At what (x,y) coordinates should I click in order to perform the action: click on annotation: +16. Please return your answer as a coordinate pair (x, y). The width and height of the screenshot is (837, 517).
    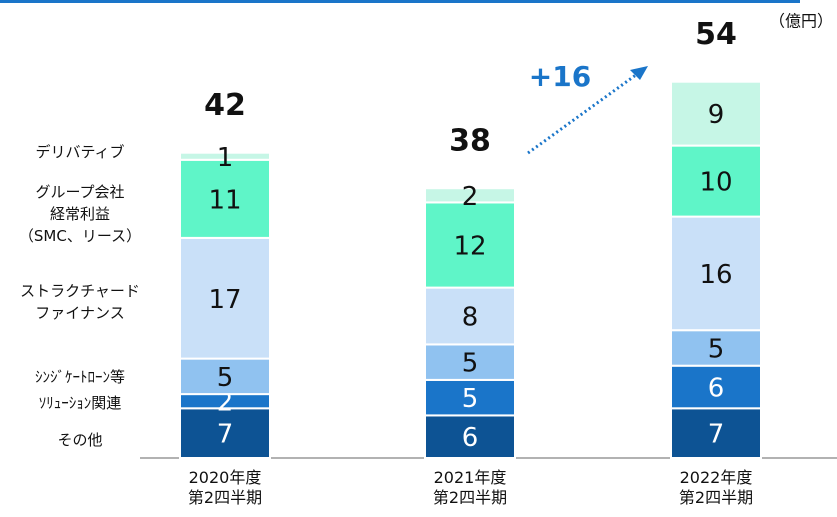
    Looking at the image, I should click on (560, 76).